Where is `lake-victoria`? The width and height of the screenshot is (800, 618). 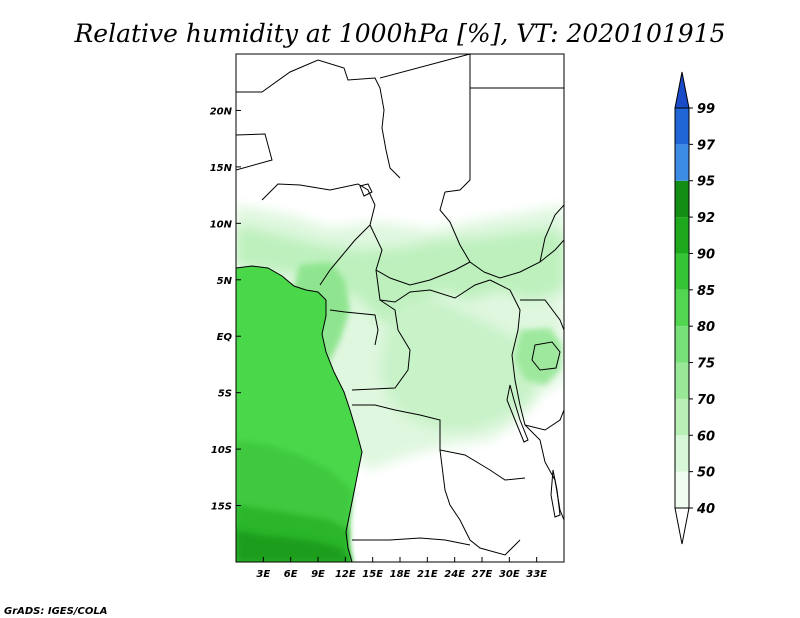
lake-victoria is located at coordinates (546, 356).